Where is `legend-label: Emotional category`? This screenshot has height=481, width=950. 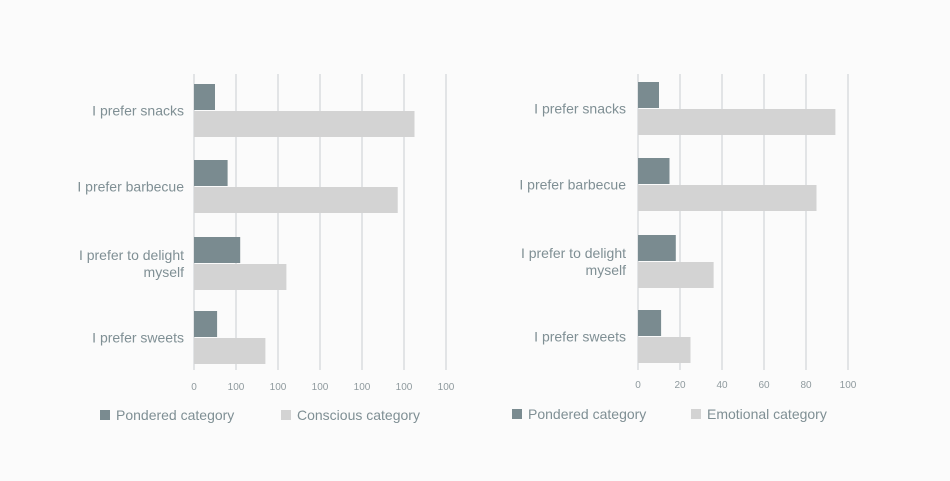
legend-label: Emotional category is located at coordinates (767, 414).